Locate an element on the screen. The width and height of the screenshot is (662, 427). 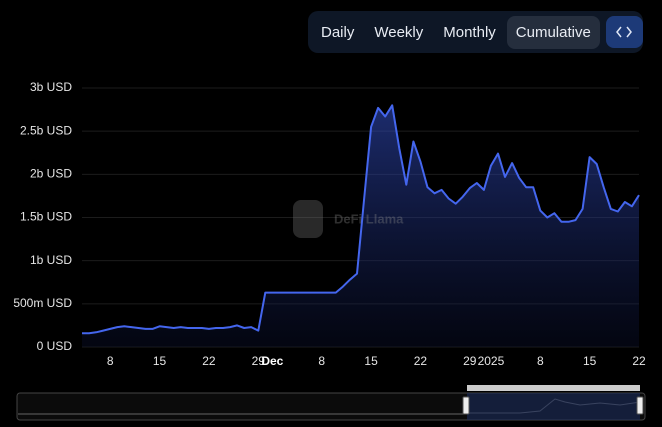
y-tick-label: 3b USD is located at coordinates (51, 87).